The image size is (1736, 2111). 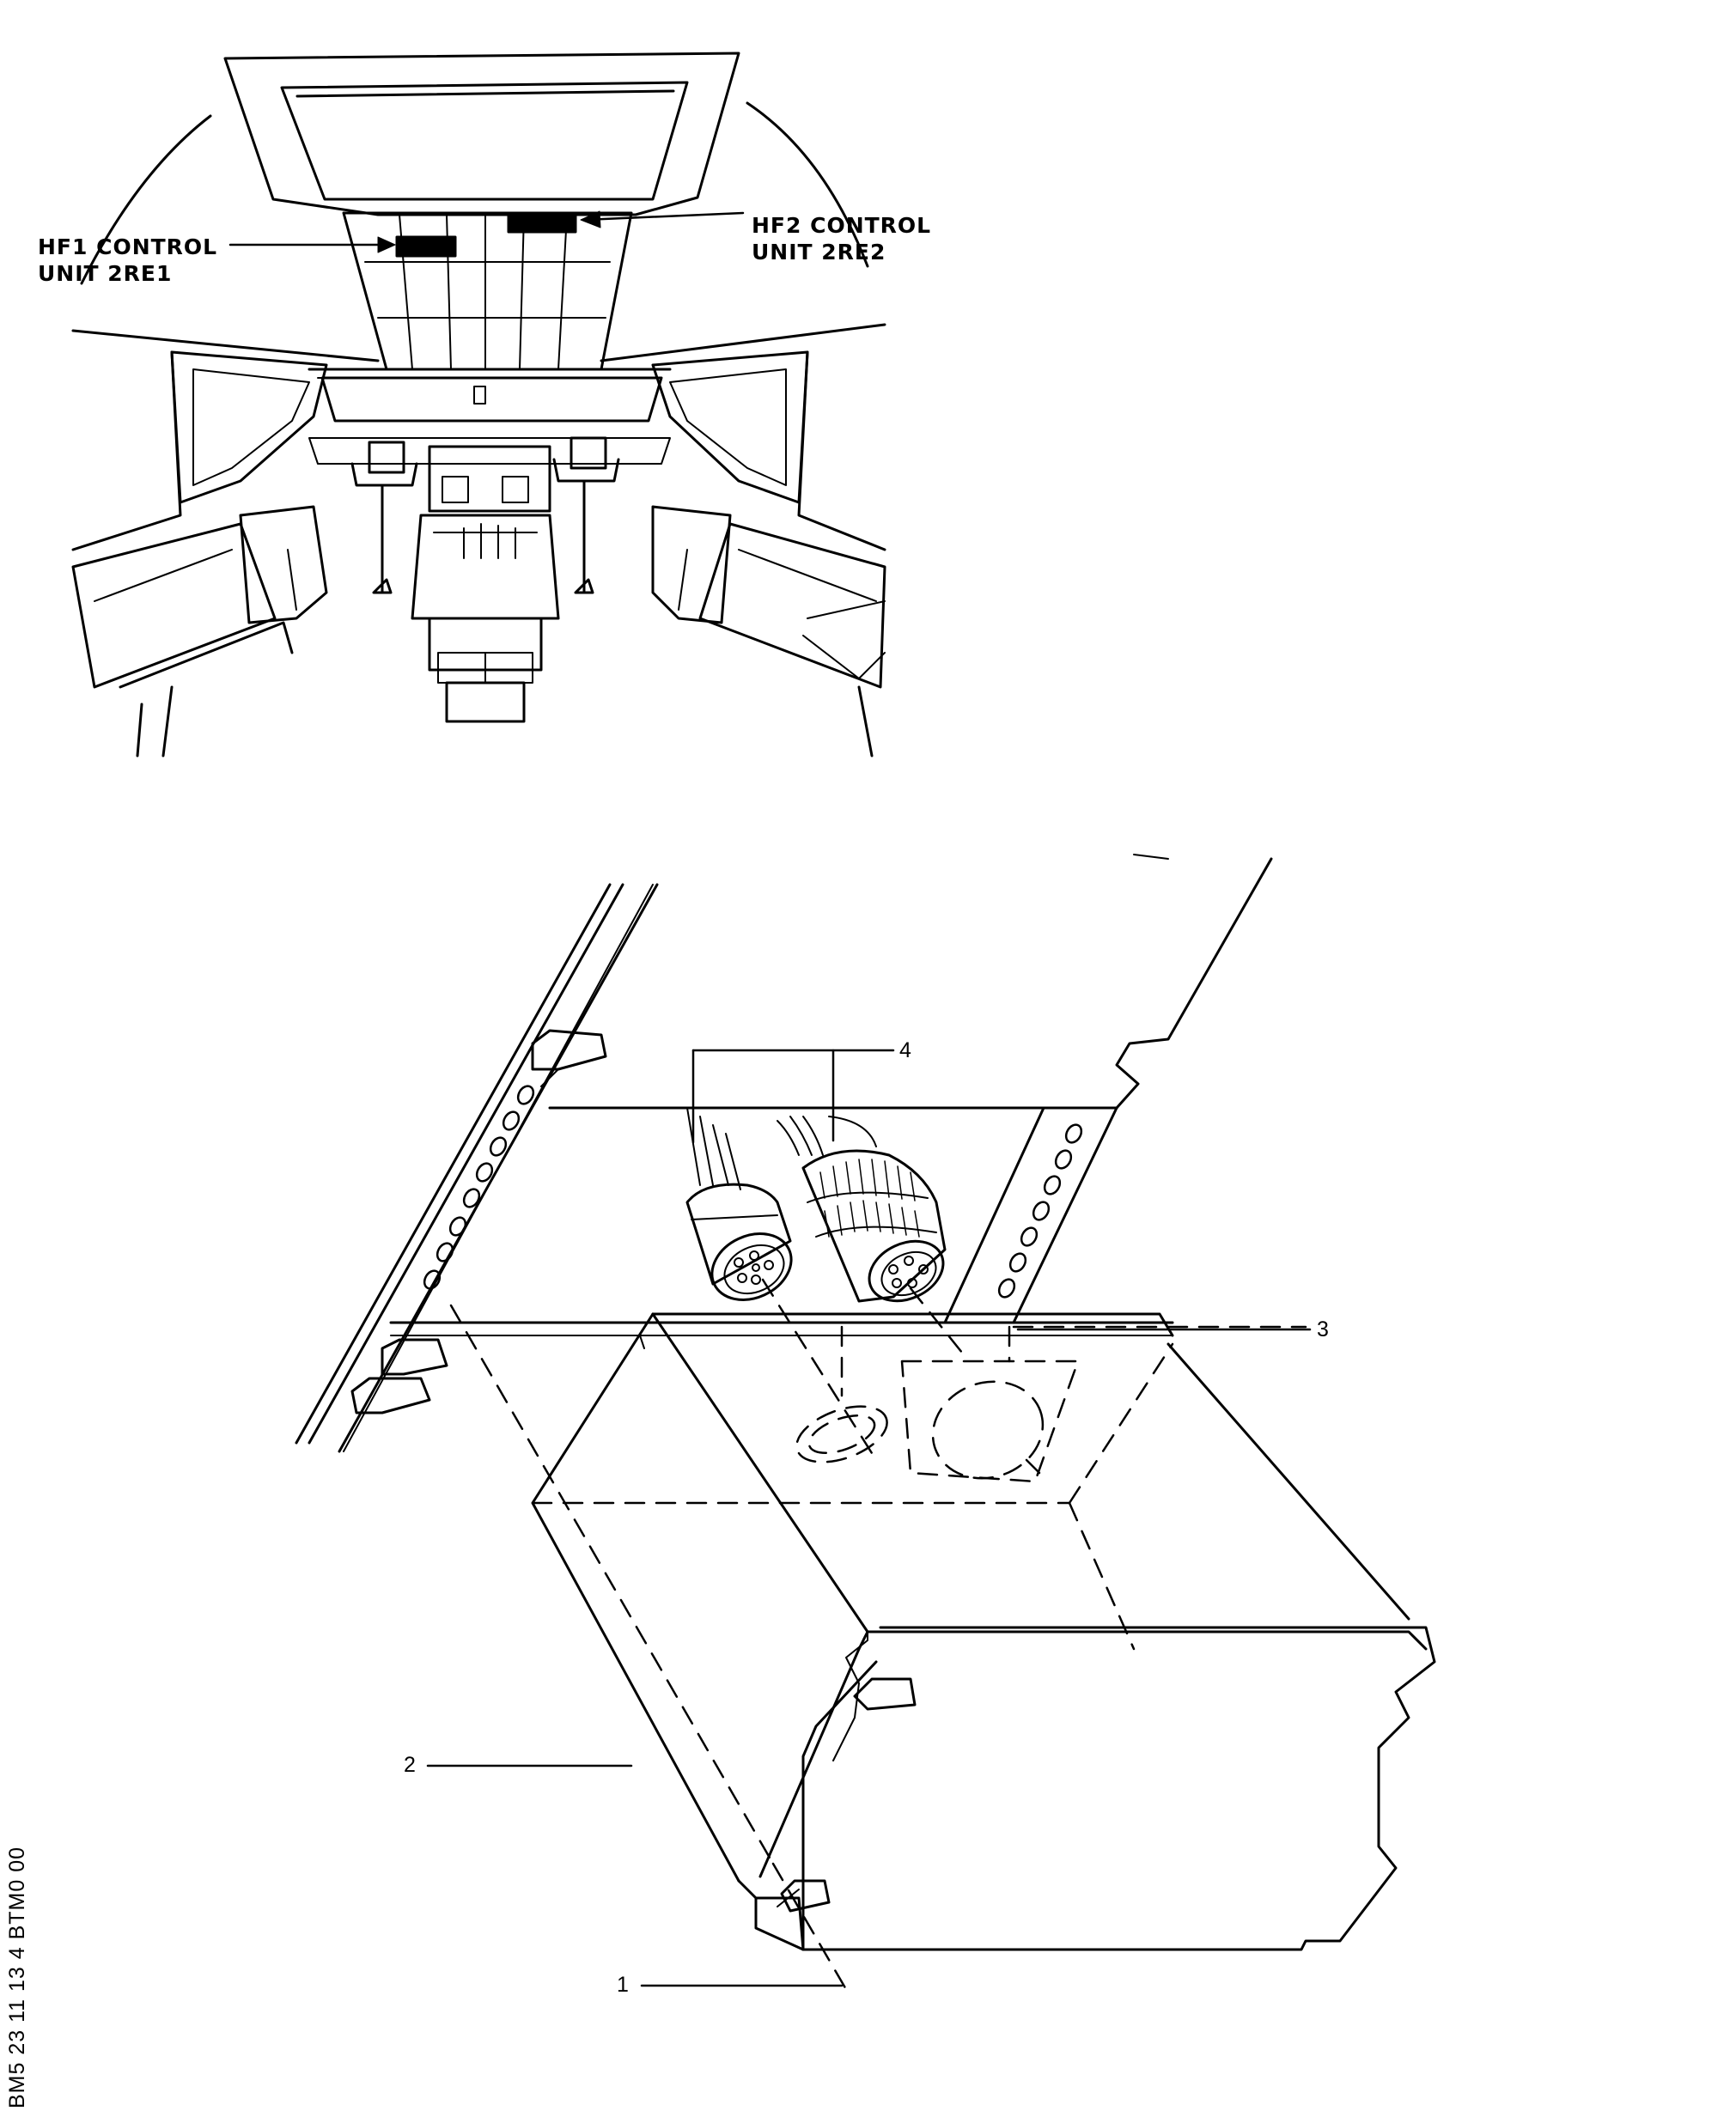 What do you see at coordinates (623, 1985) in the screenshot?
I see `callout-1: 1` at bounding box center [623, 1985].